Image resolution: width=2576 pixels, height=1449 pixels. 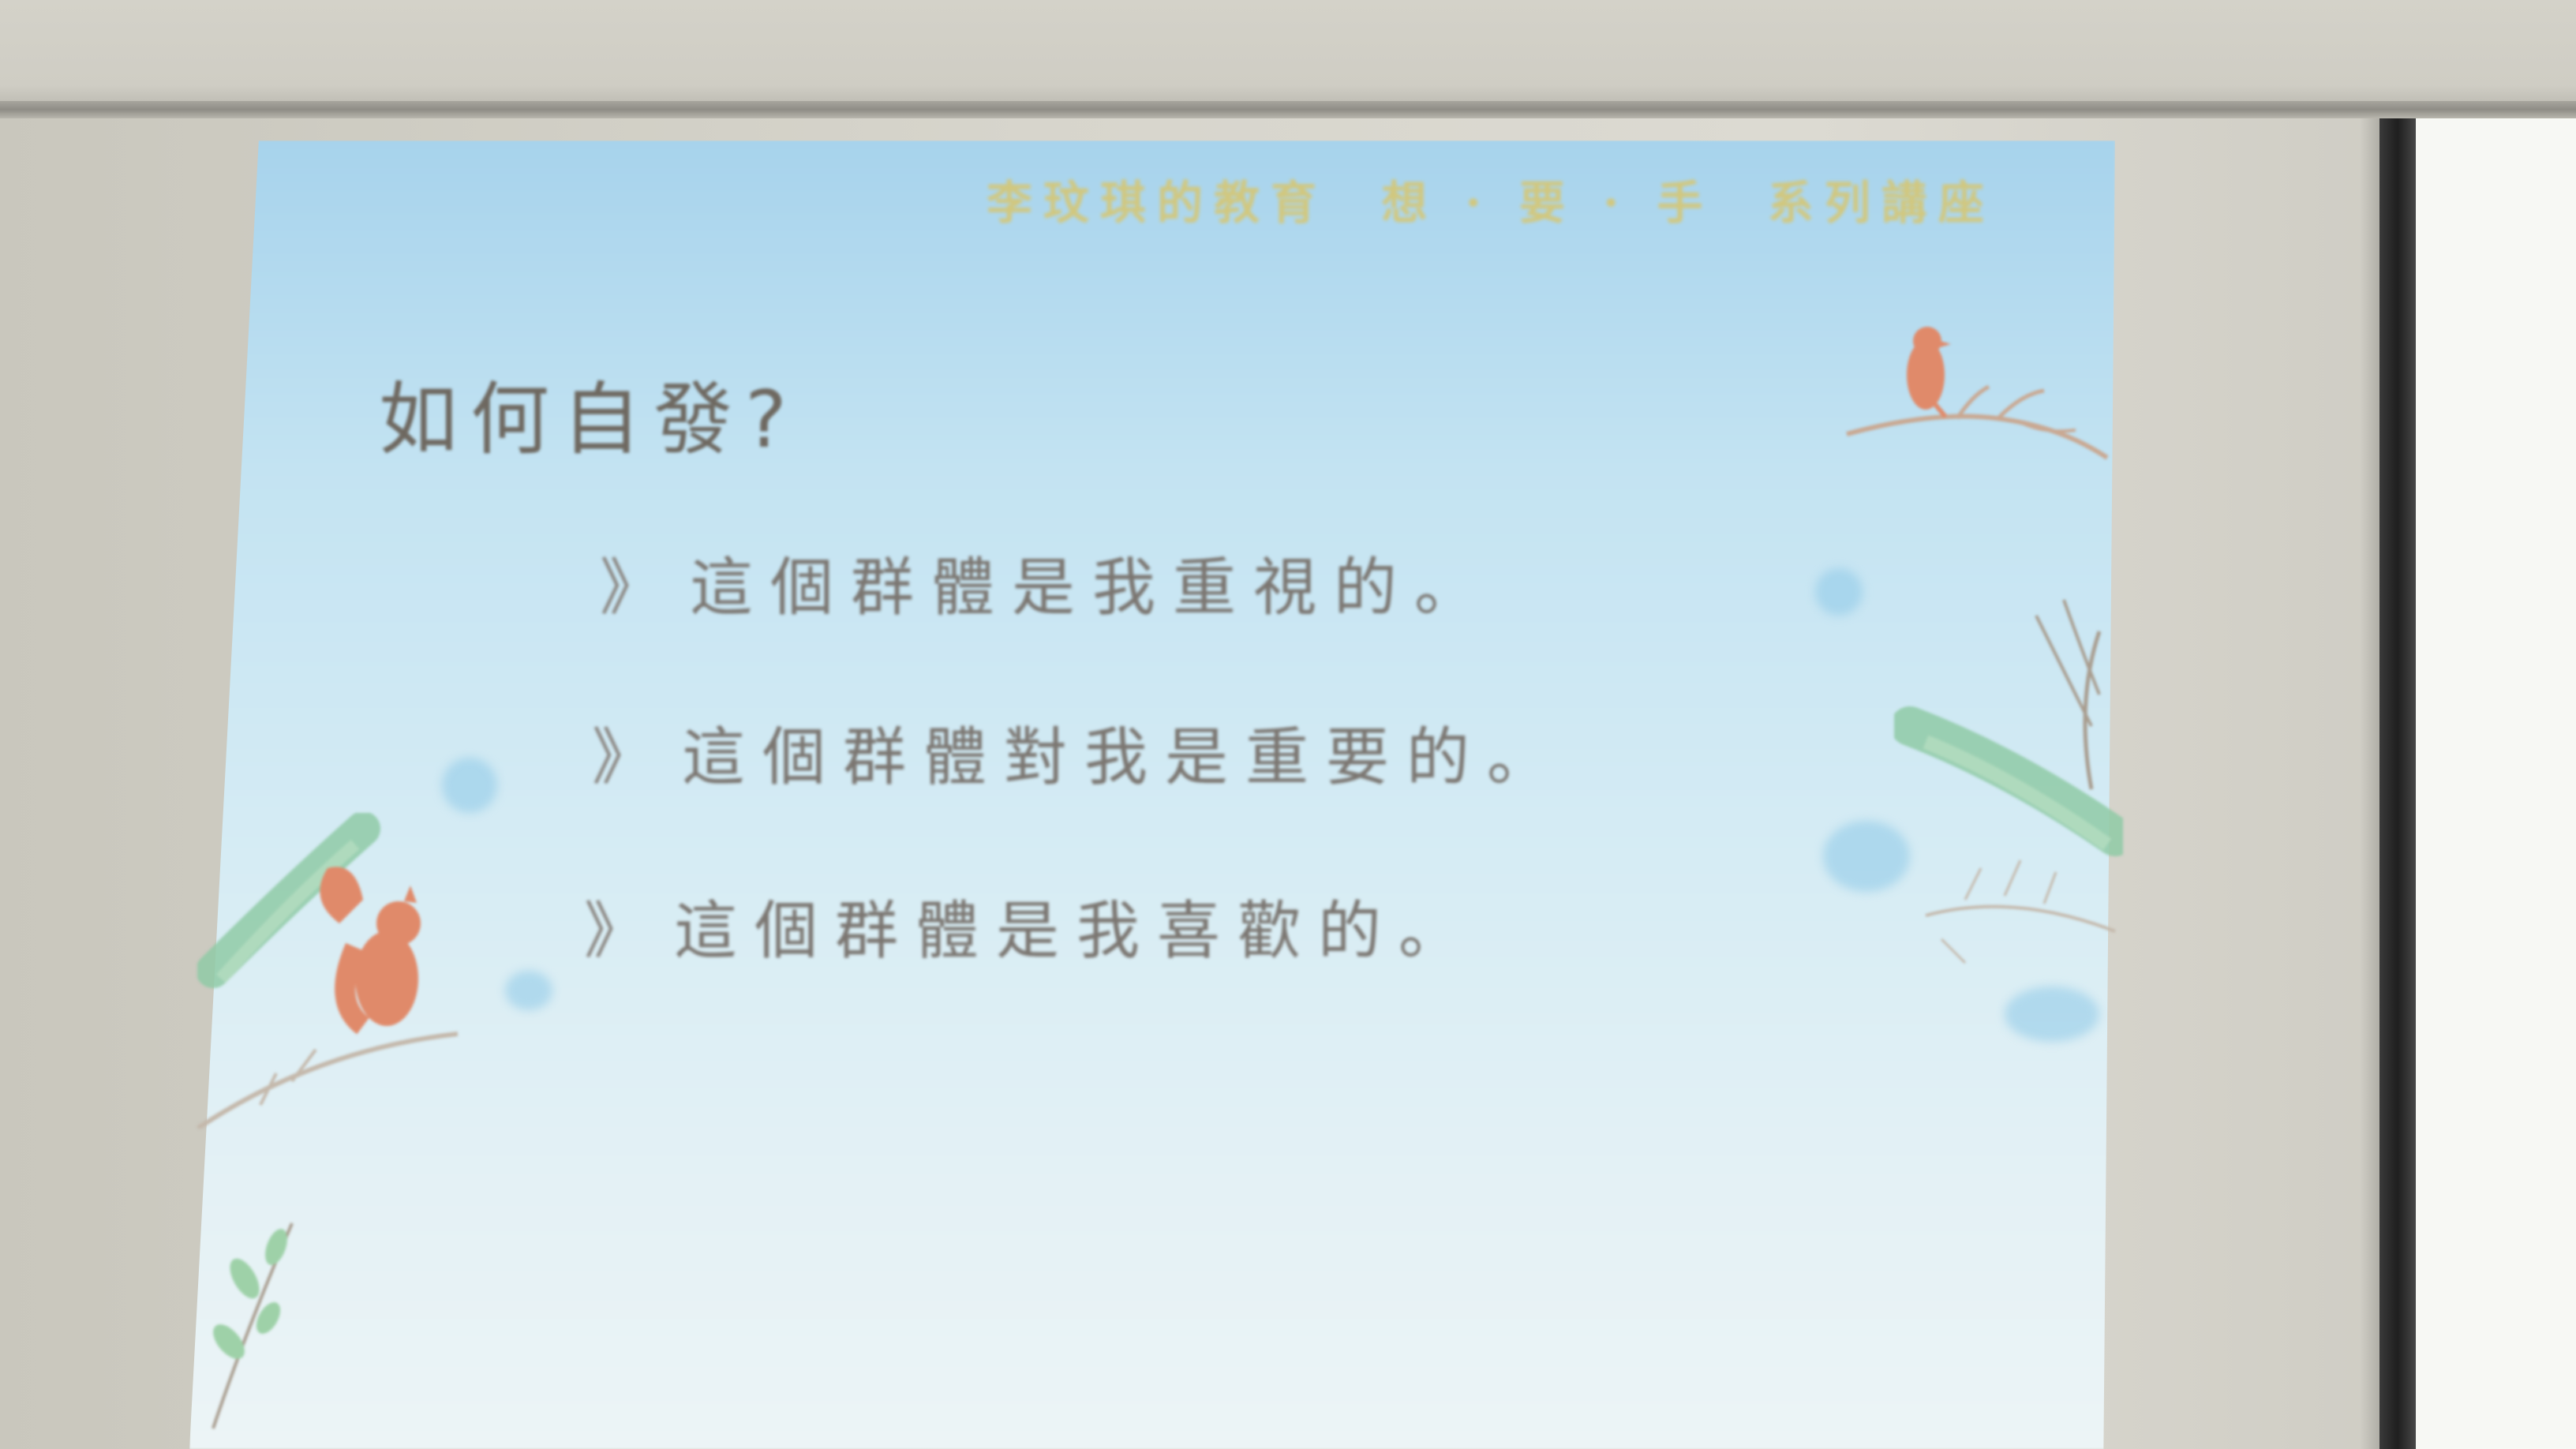 I want to click on door-frame, so click(x=2397, y=783).